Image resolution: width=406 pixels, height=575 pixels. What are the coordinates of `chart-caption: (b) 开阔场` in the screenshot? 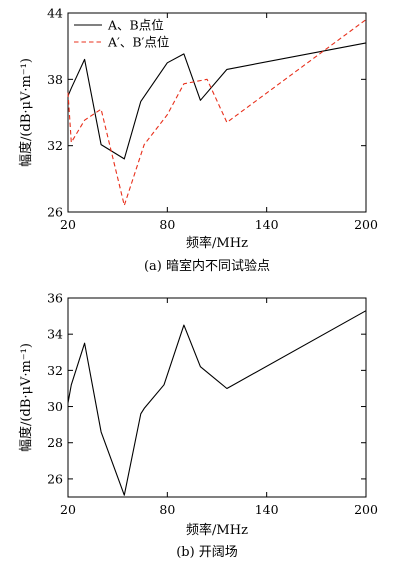 It's located at (207, 552).